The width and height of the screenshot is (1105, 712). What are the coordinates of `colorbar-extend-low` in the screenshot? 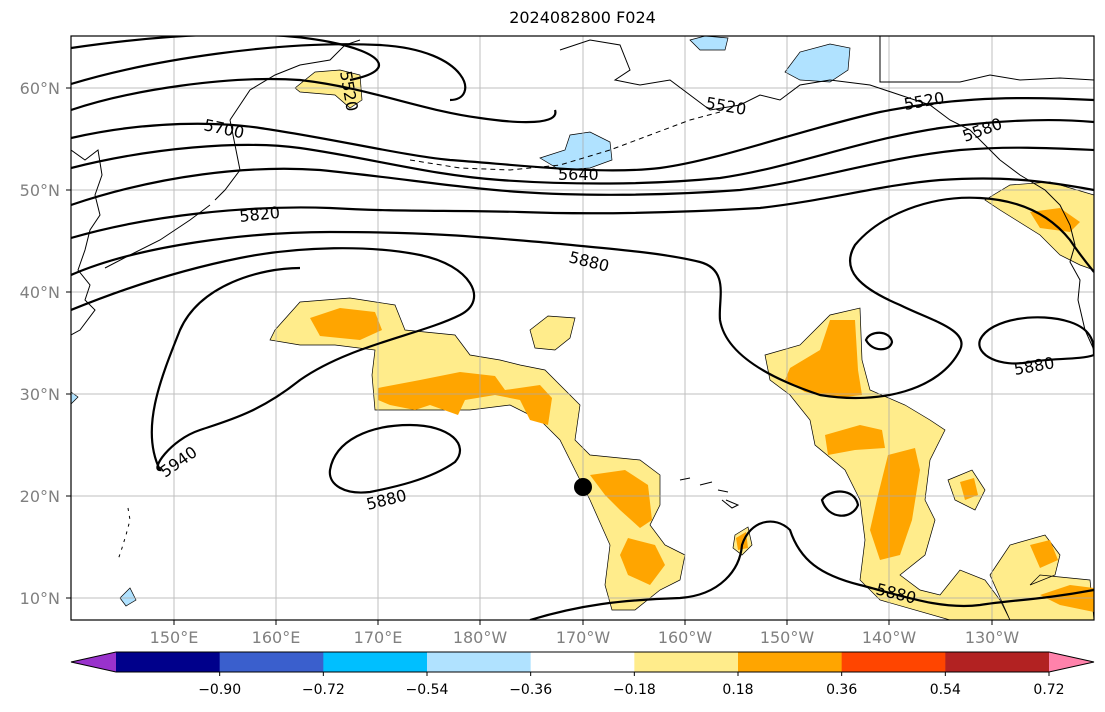 It's located at (93, 662).